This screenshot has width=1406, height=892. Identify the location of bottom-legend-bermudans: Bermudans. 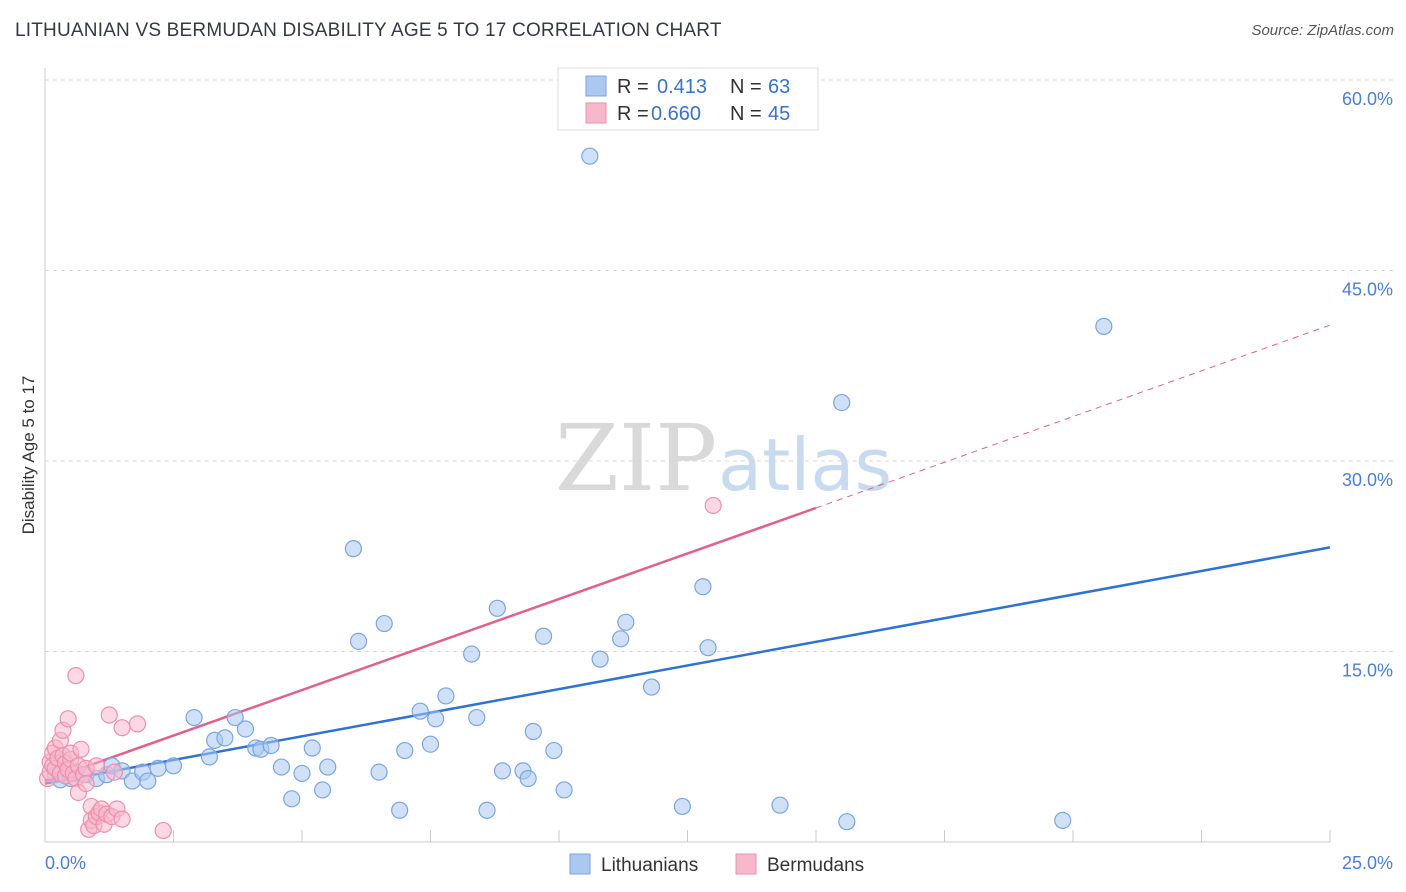
(815, 865).